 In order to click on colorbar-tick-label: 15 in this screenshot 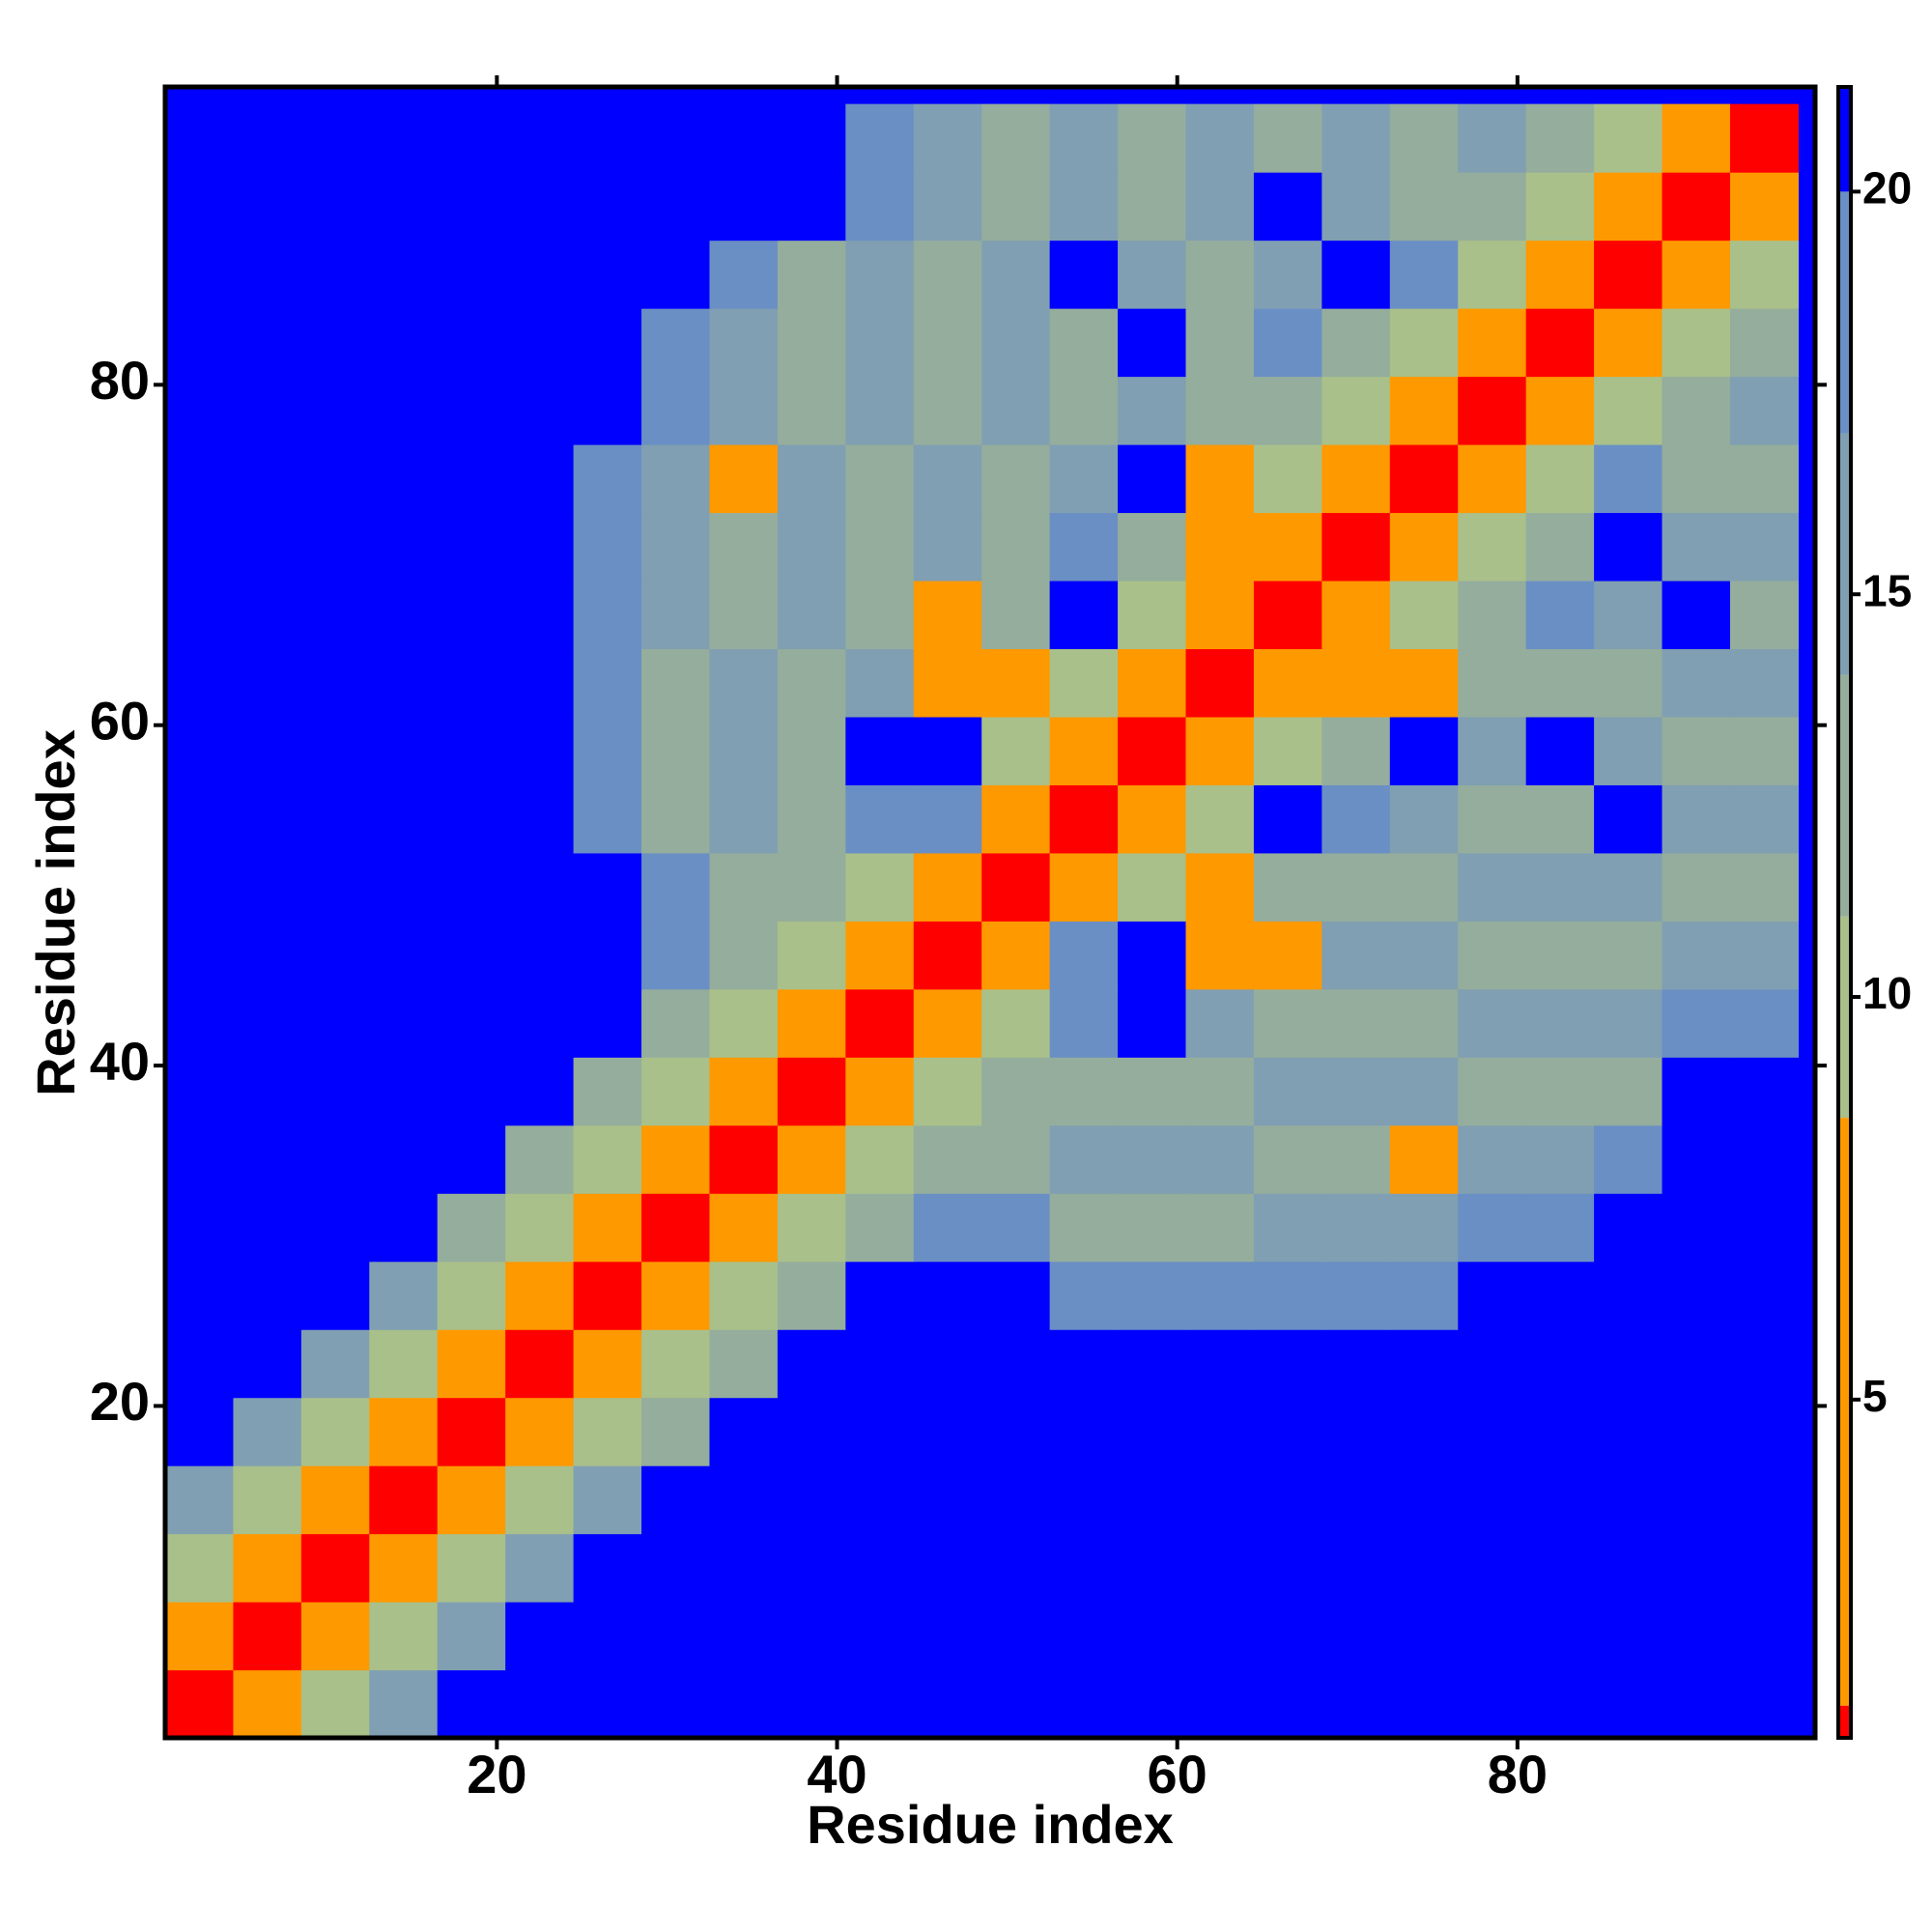, I will do `click(1887, 590)`.